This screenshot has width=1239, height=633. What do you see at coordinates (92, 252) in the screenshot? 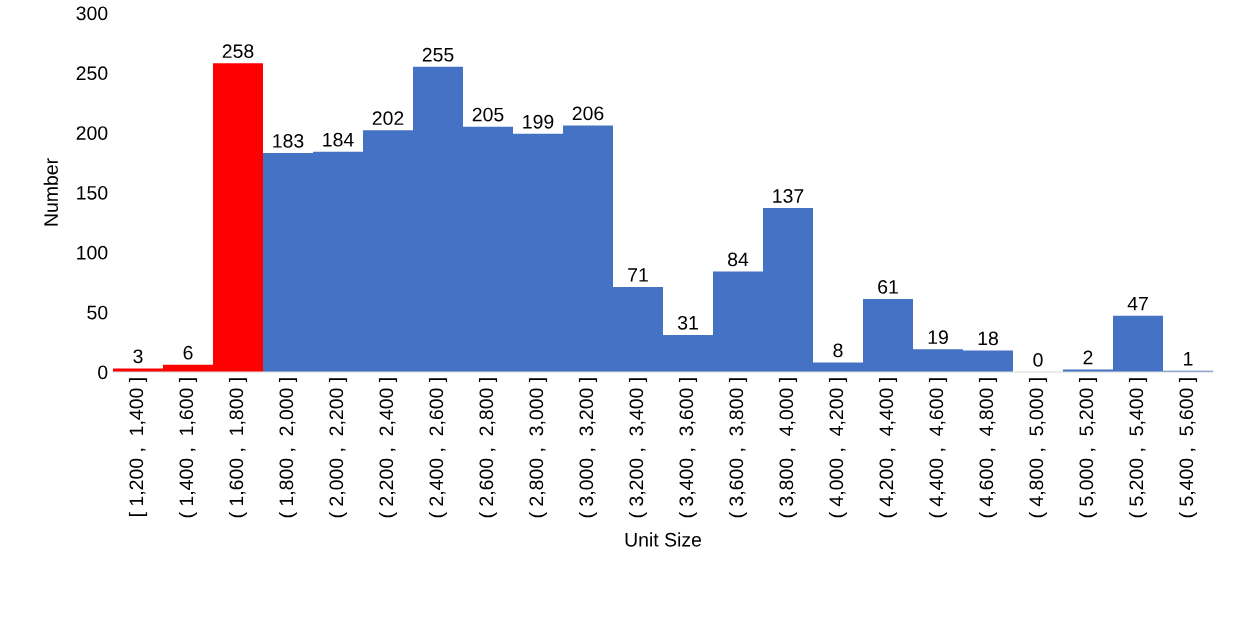
I see `y-tick-label: 100` at bounding box center [92, 252].